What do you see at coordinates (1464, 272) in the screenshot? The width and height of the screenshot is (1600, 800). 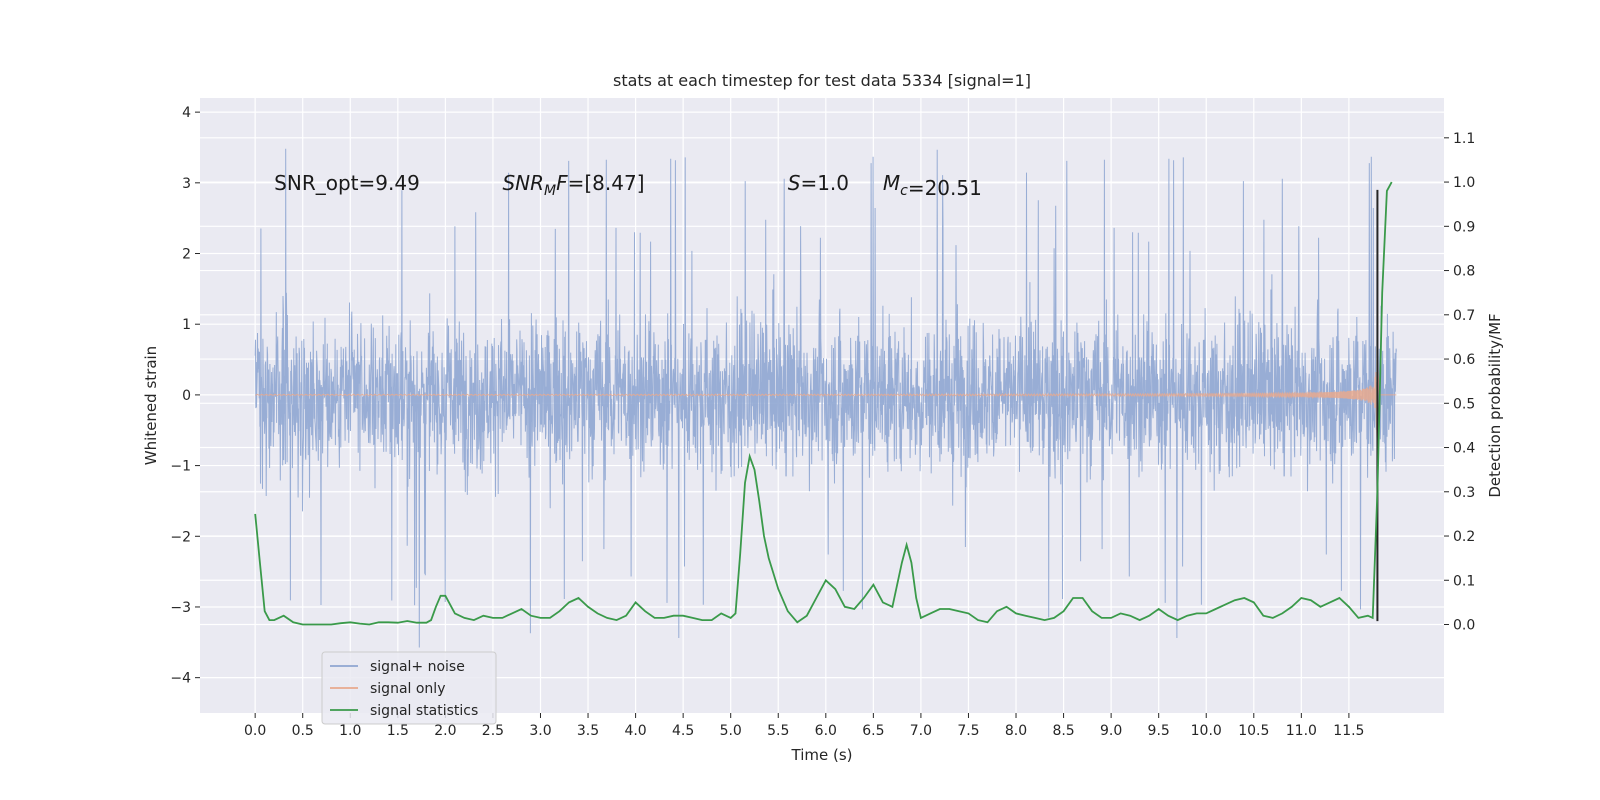 I see `y-right-tick-label: 0.8` at bounding box center [1464, 272].